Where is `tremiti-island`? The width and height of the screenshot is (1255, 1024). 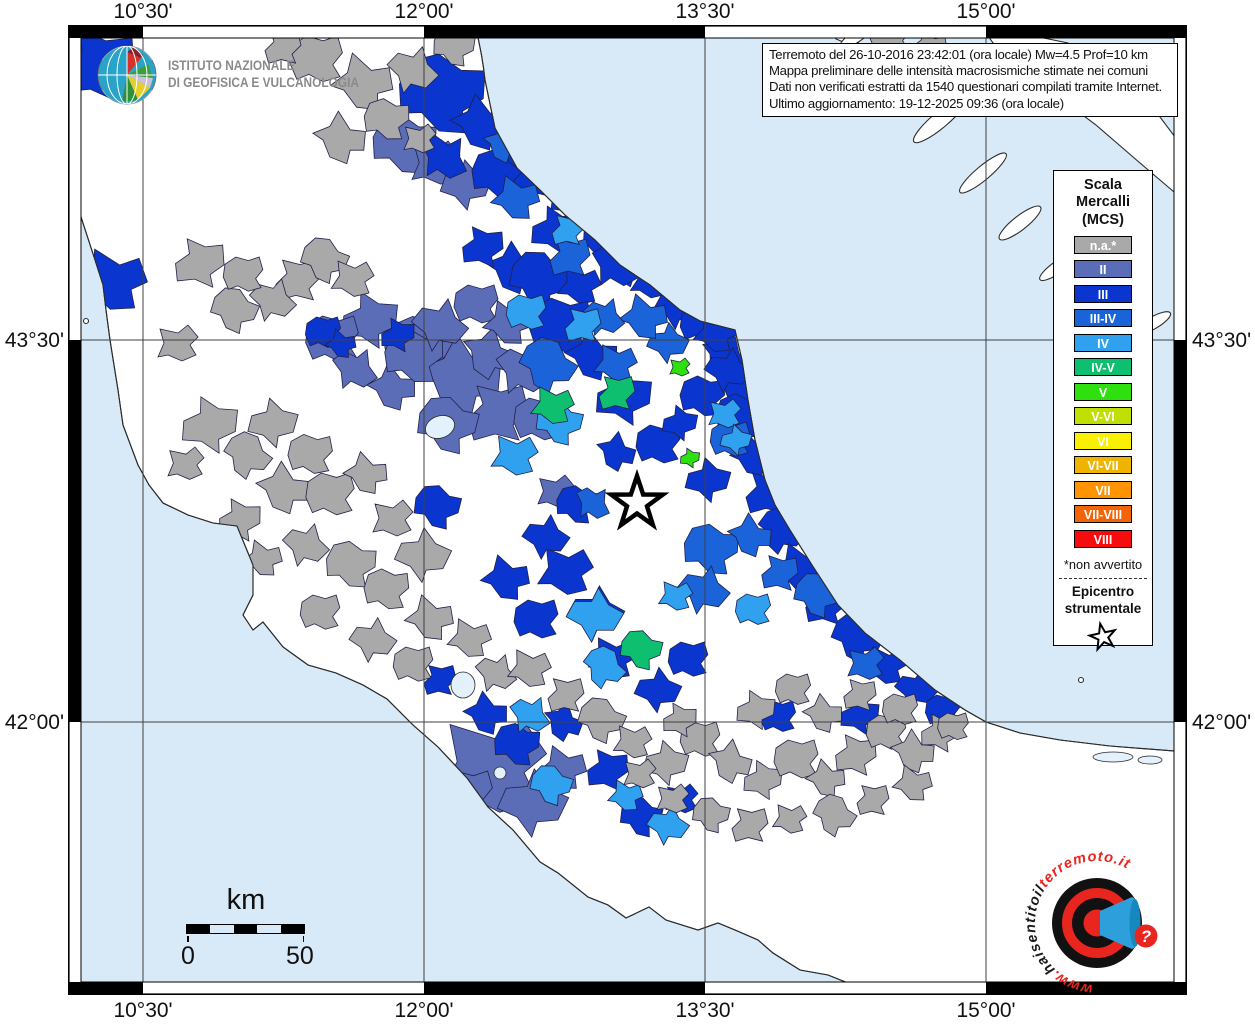 tremiti-island is located at coordinates (1081, 680).